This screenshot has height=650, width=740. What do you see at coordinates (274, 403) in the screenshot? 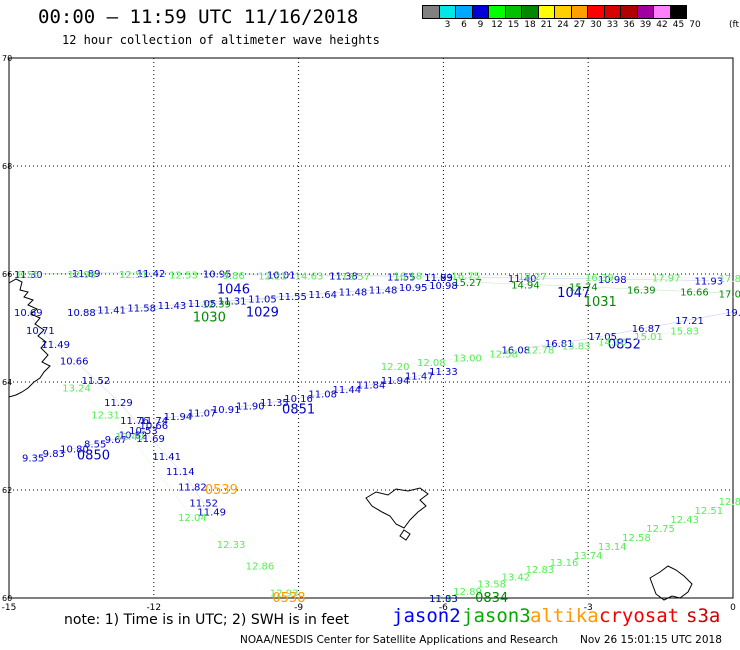
I see `wave-height-value: 11.35` at bounding box center [274, 403].